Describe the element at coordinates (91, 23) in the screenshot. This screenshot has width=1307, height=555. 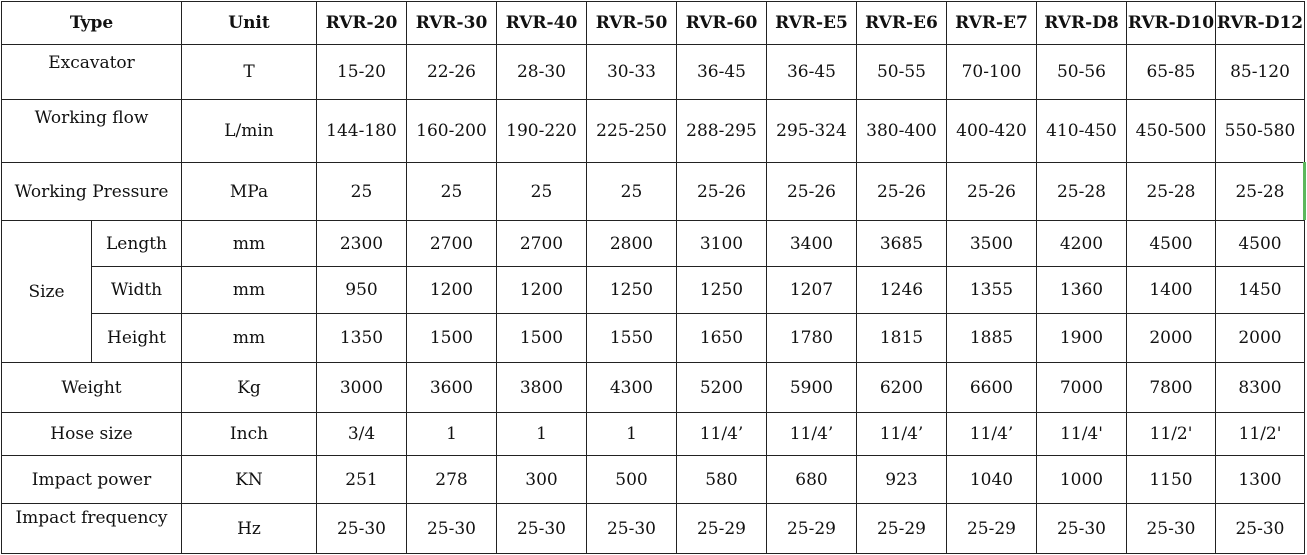
I see `type-header: Type` at that location.